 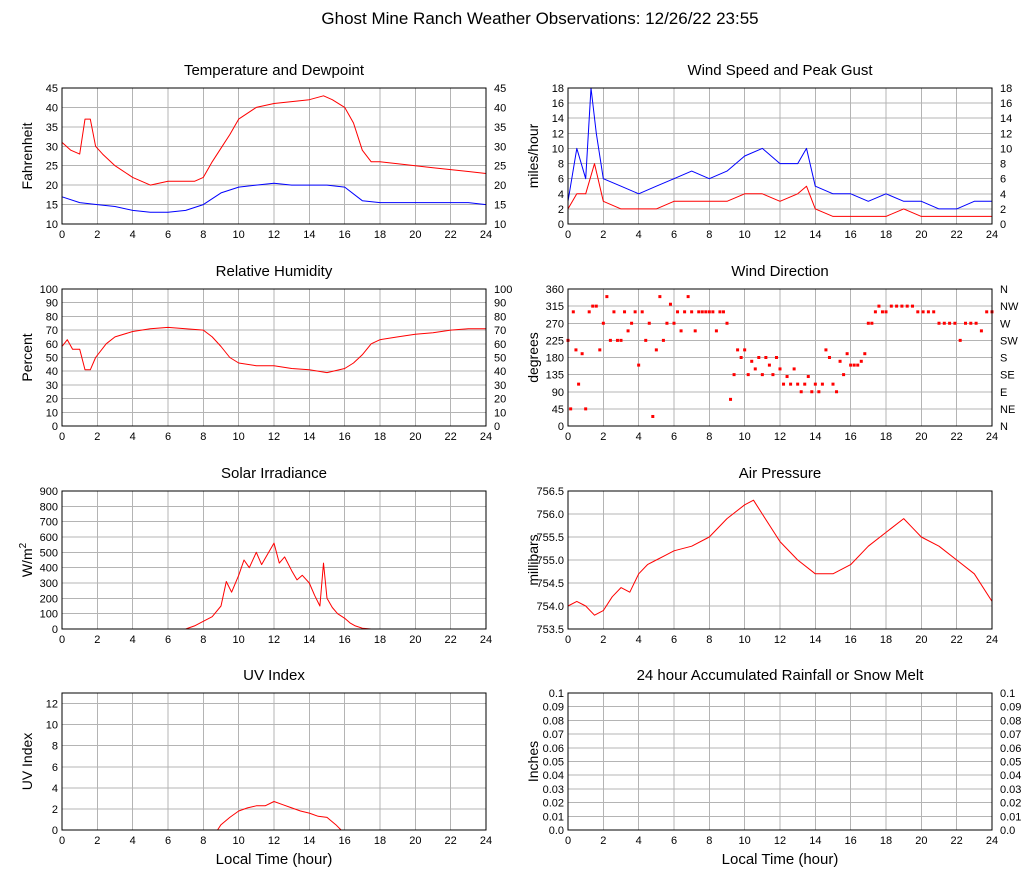 What do you see at coordinates (415, 235) in the screenshot?
I see `x-tick-label: 20` at bounding box center [415, 235].